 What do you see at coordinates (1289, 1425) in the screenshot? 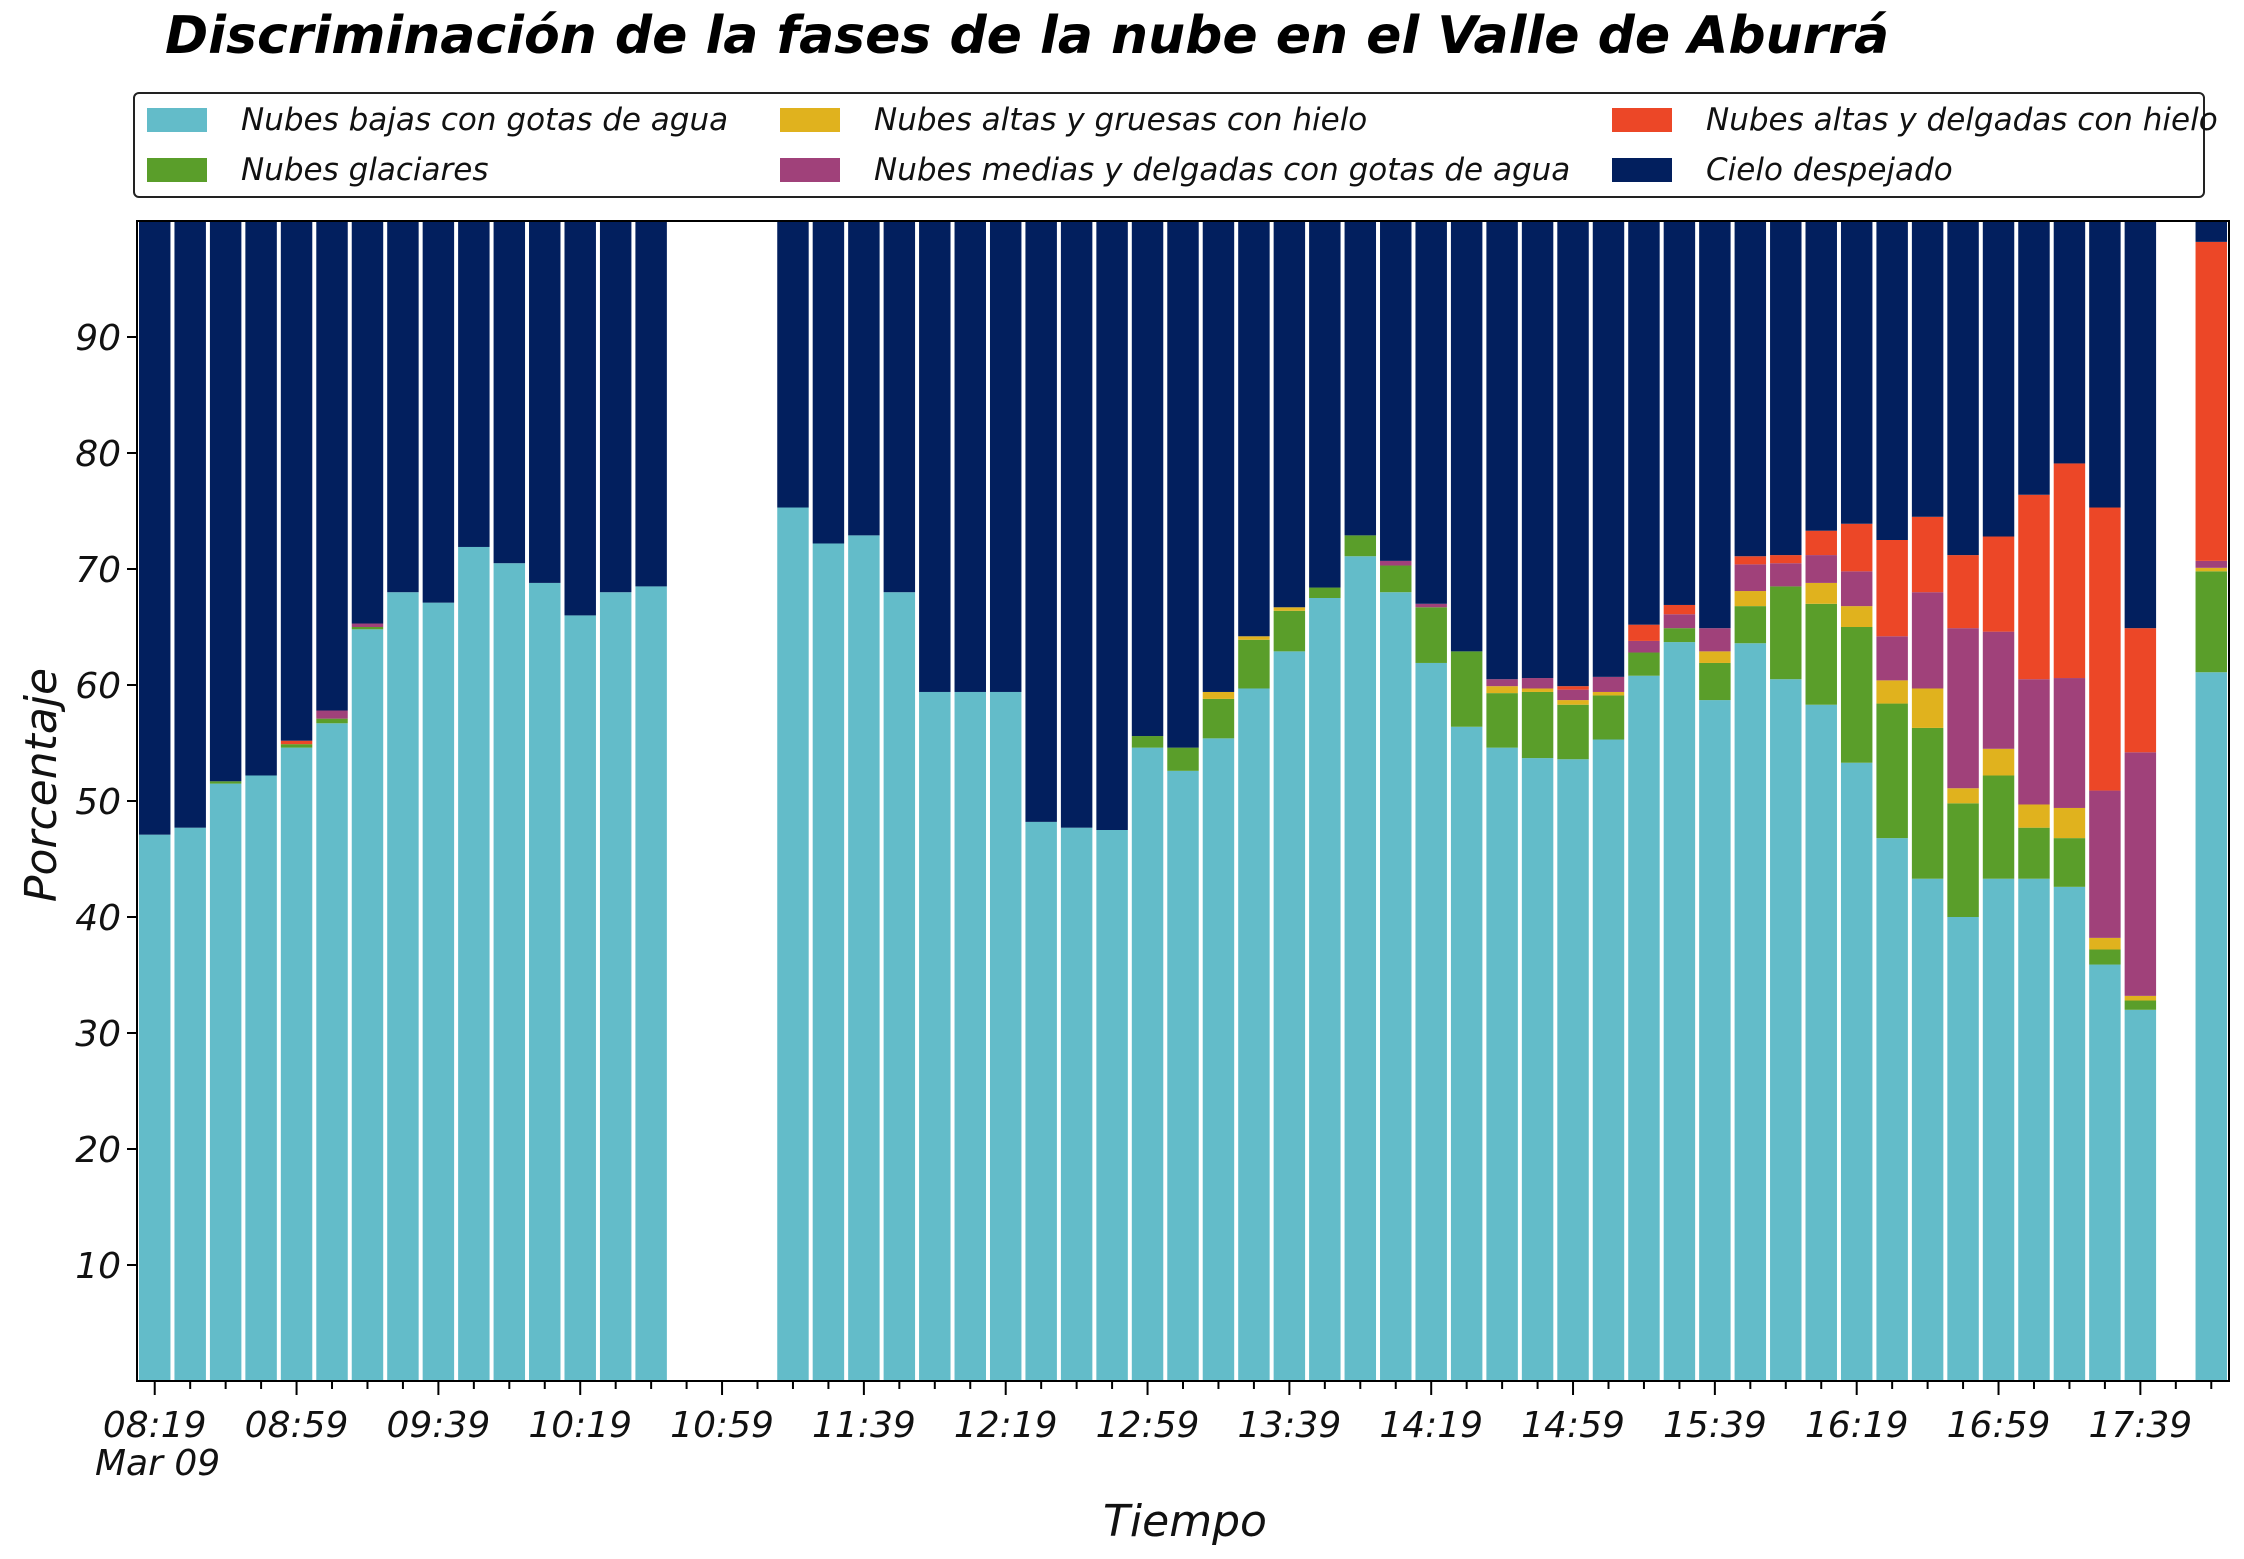
I see `x-tick-label: 13:39` at bounding box center [1289, 1425].